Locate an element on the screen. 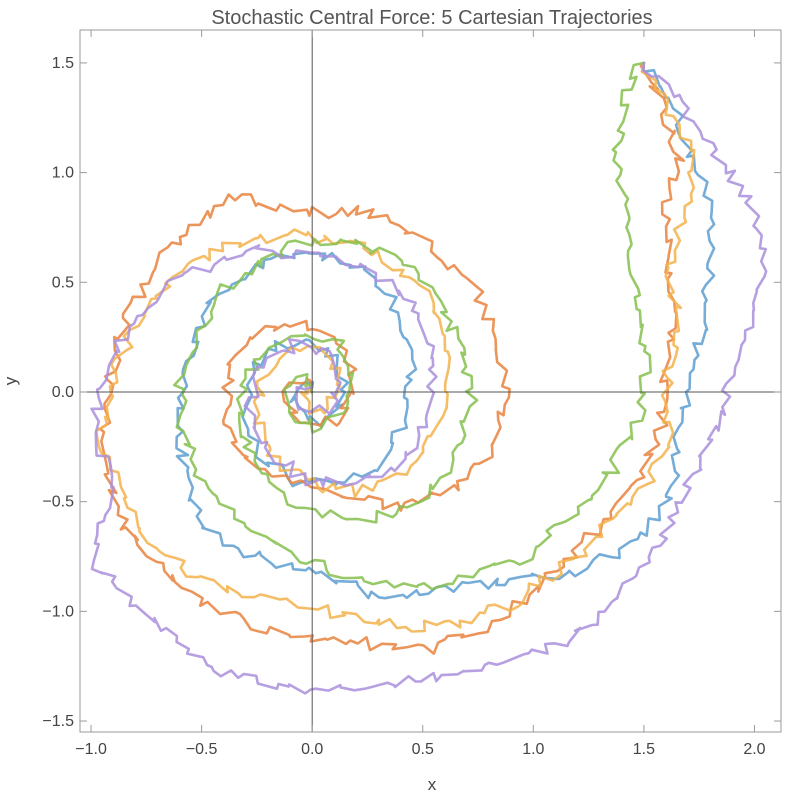 The height and width of the screenshot is (798, 788). x-axis-label: x is located at coordinates (432, 784).